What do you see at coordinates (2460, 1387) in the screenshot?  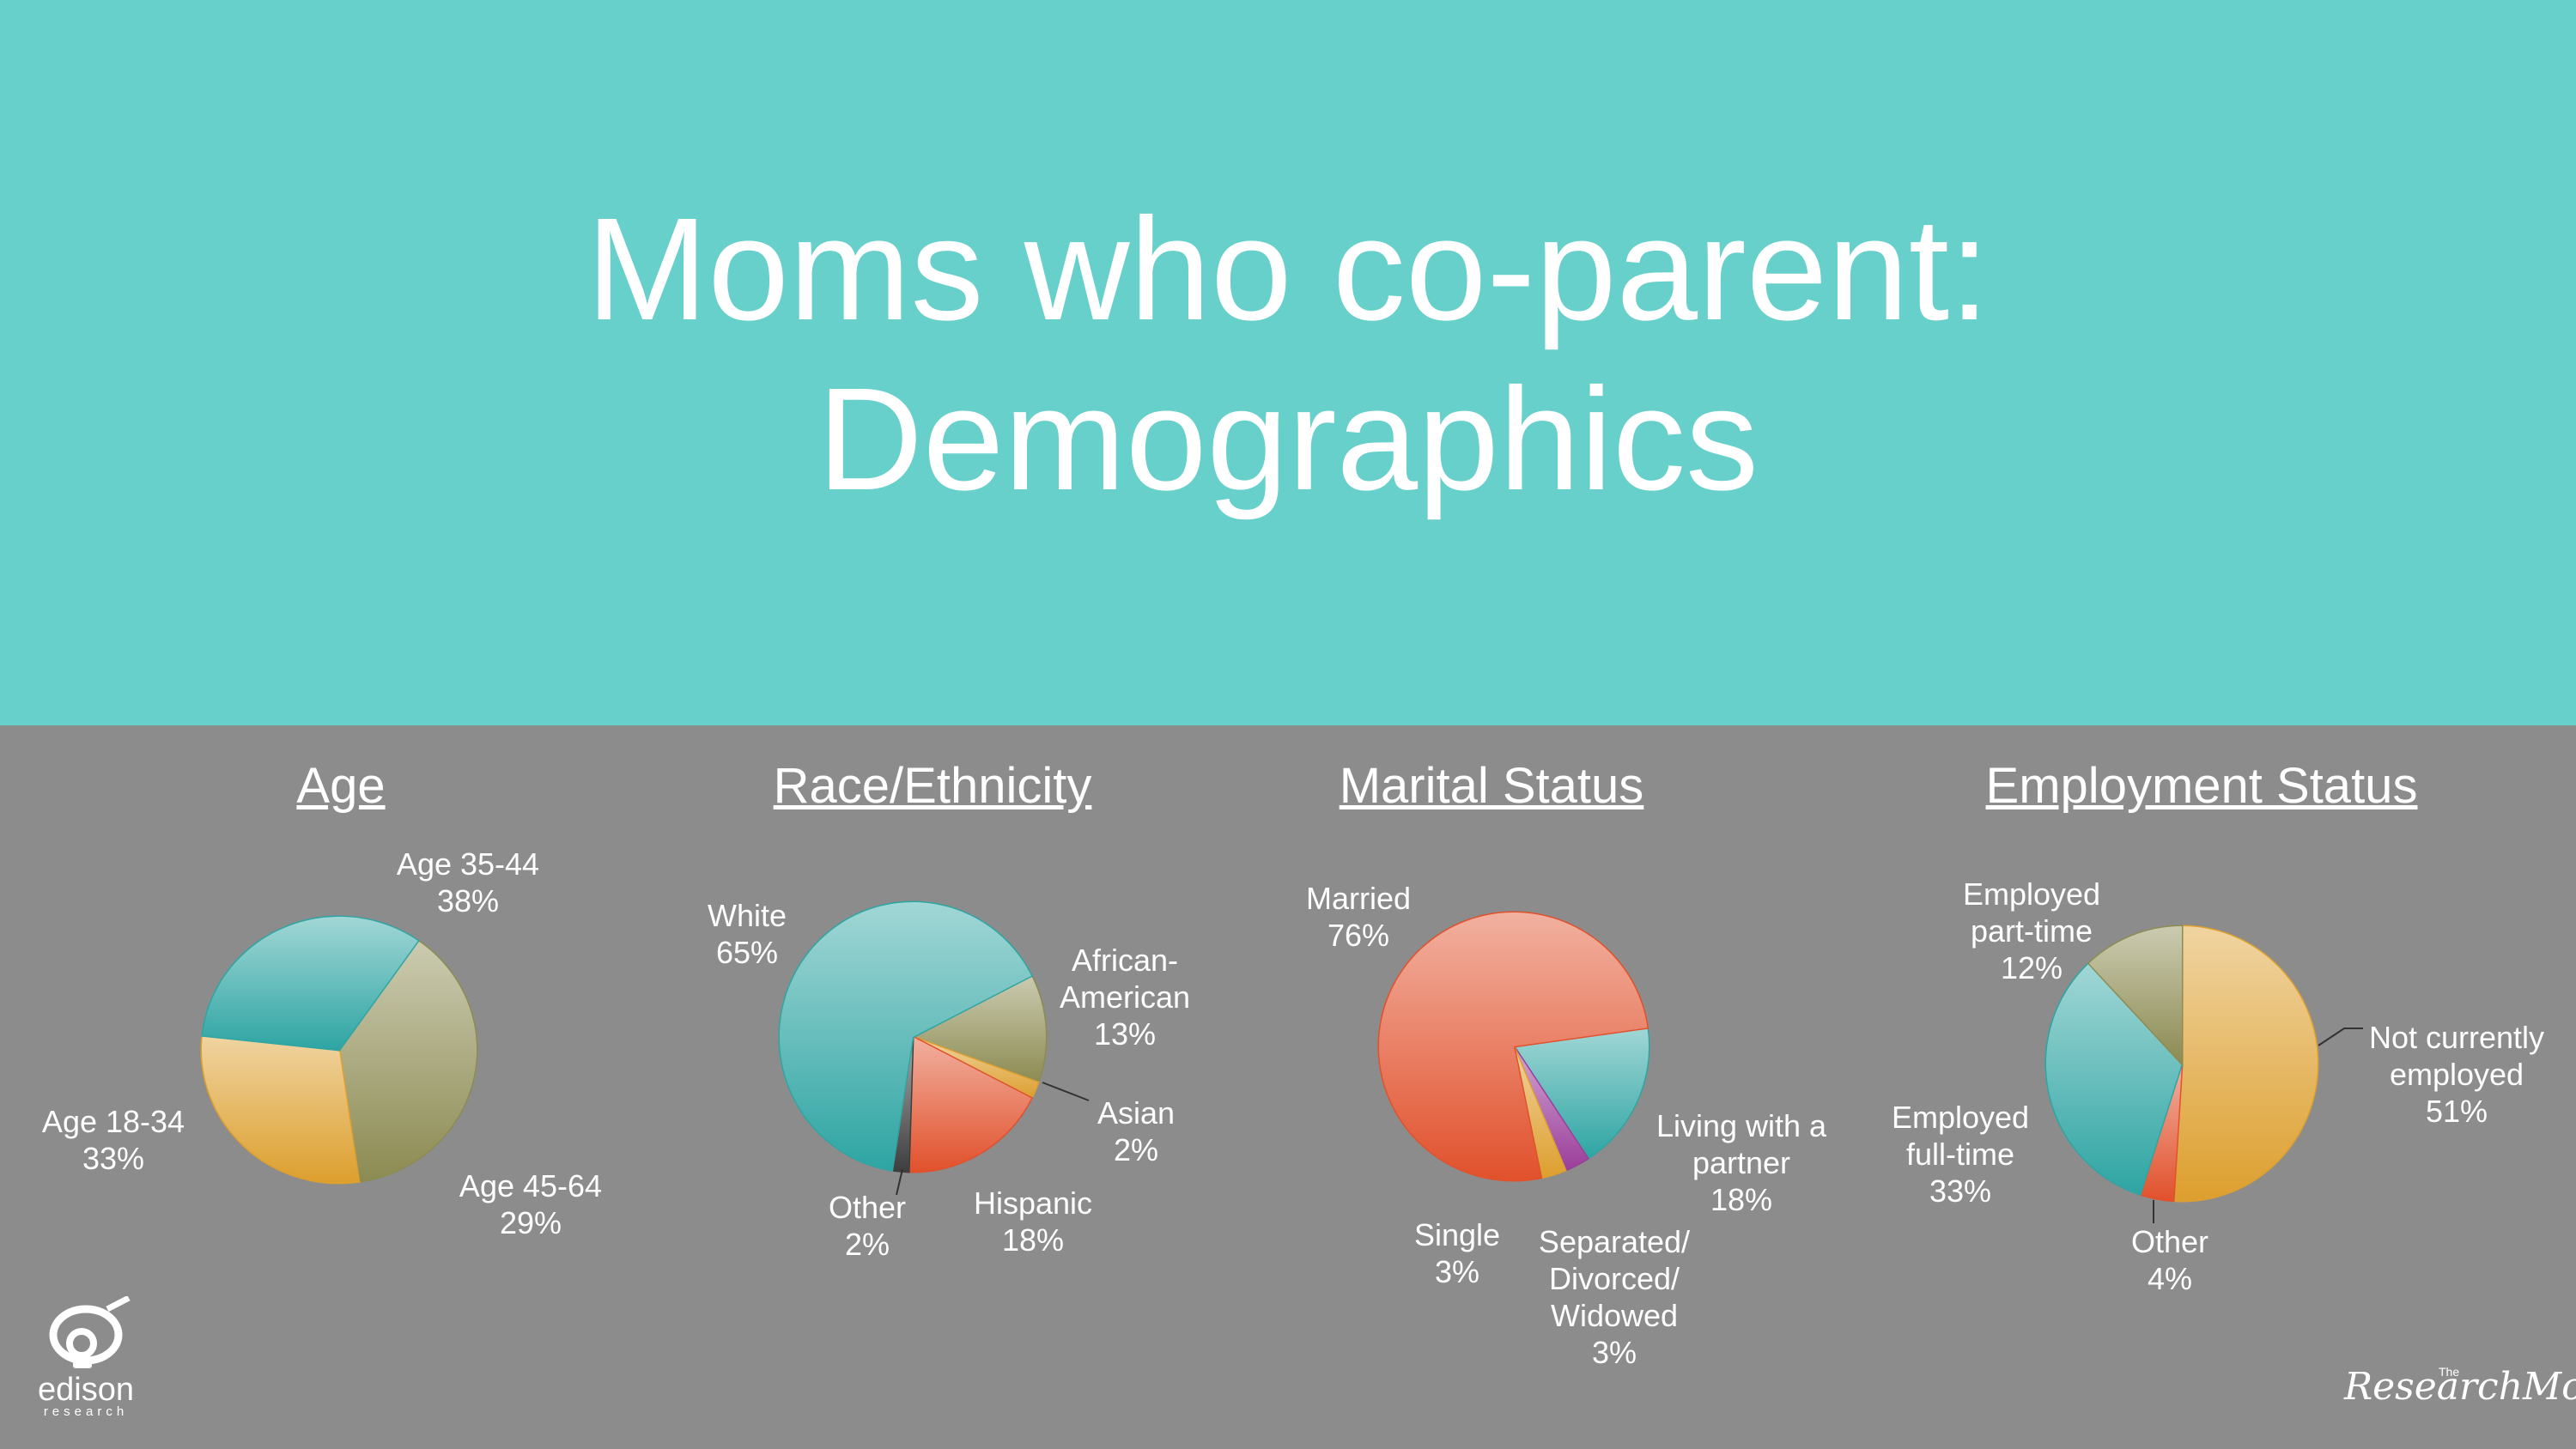 I see `research-moms-logo: ResearchMoms` at bounding box center [2460, 1387].